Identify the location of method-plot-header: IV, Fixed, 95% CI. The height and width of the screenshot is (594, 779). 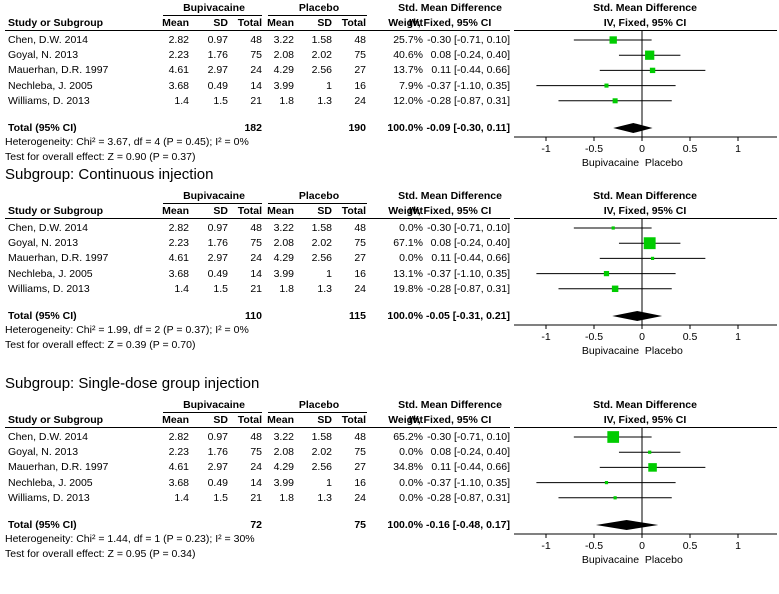
(645, 211).